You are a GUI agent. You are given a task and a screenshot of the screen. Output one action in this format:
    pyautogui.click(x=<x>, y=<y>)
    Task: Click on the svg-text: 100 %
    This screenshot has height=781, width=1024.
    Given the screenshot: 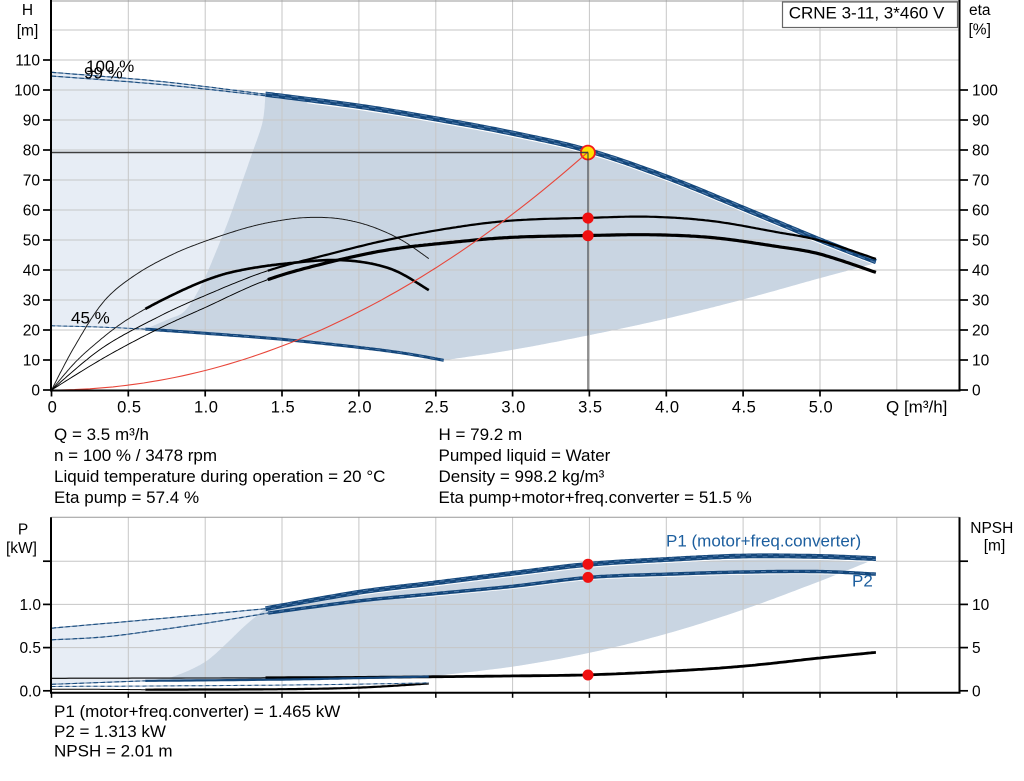 What is the action you would take?
    pyautogui.click(x=110, y=66)
    